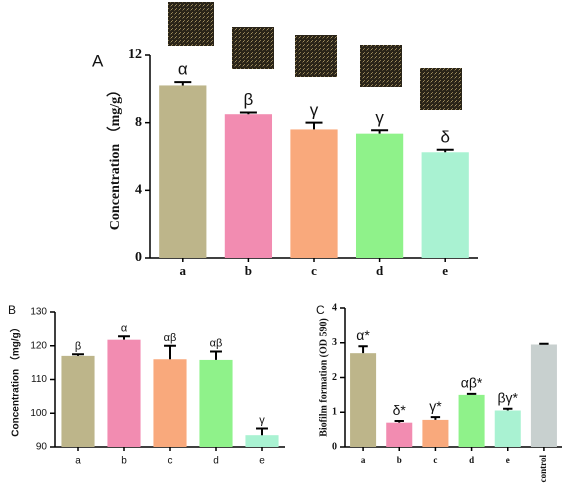 The image size is (567, 484). I want to click on panel-label: C, so click(320, 310).